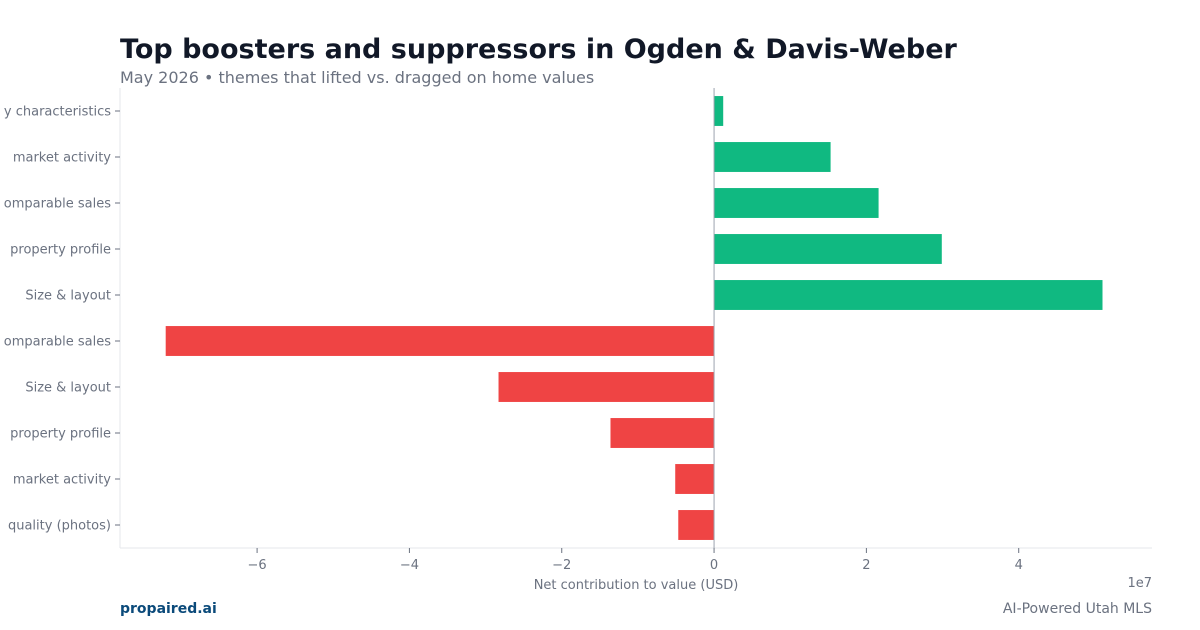 The height and width of the screenshot is (630, 1200). Describe the element at coordinates (168, 609) in the screenshot. I see `brand-logo-text: propaired.ai` at that location.